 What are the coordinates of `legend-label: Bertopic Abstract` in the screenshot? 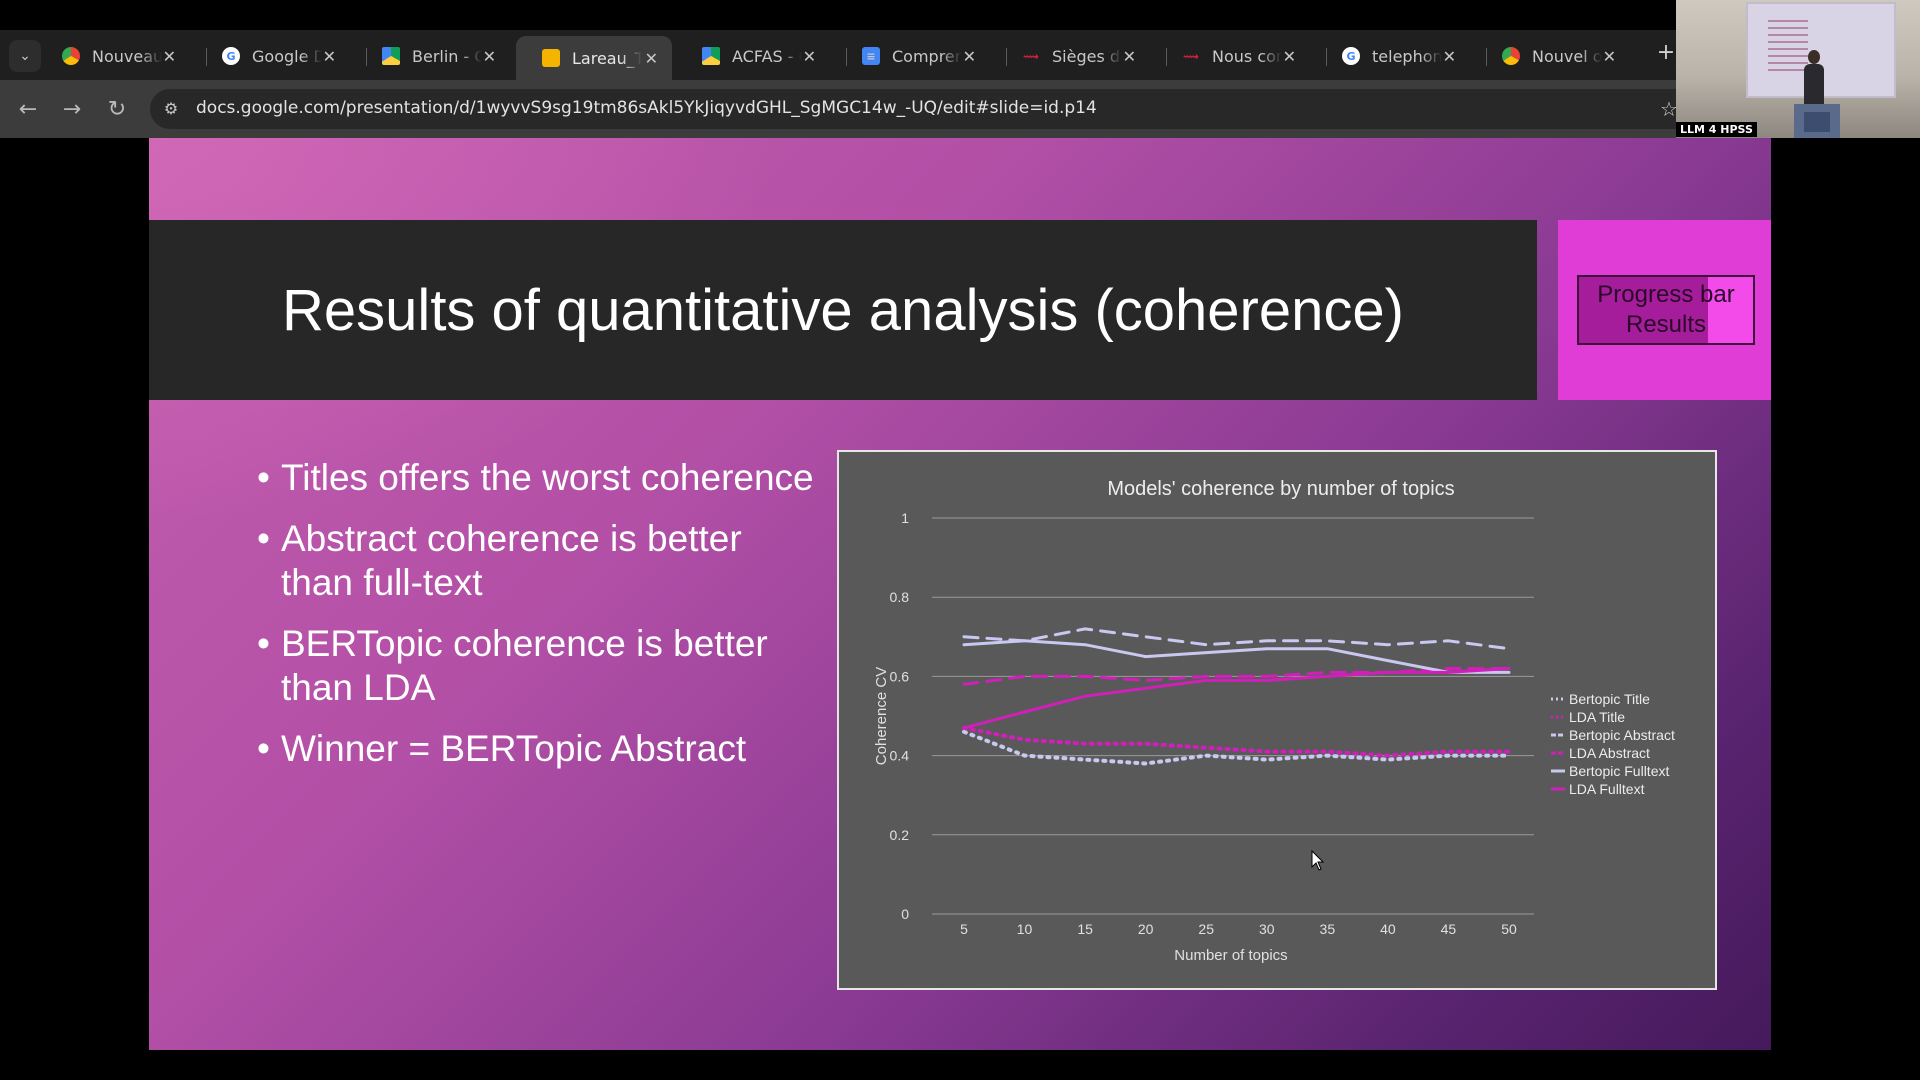 It's located at (1622, 735).